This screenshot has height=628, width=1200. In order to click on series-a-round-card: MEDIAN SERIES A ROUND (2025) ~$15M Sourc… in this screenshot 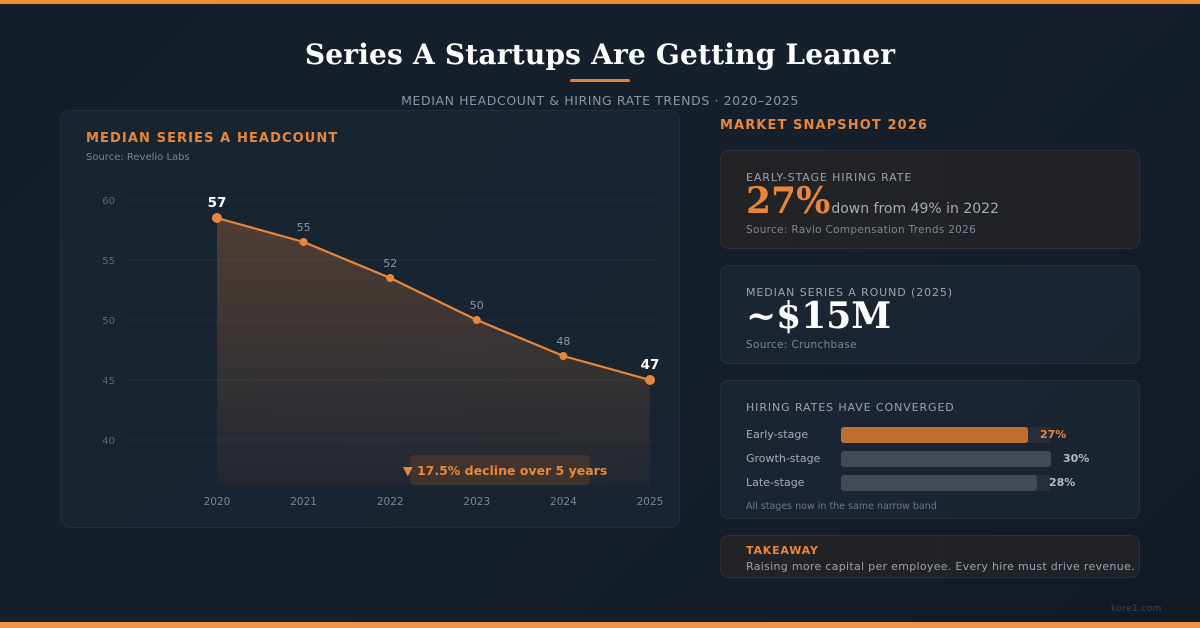, I will do `click(930, 314)`.